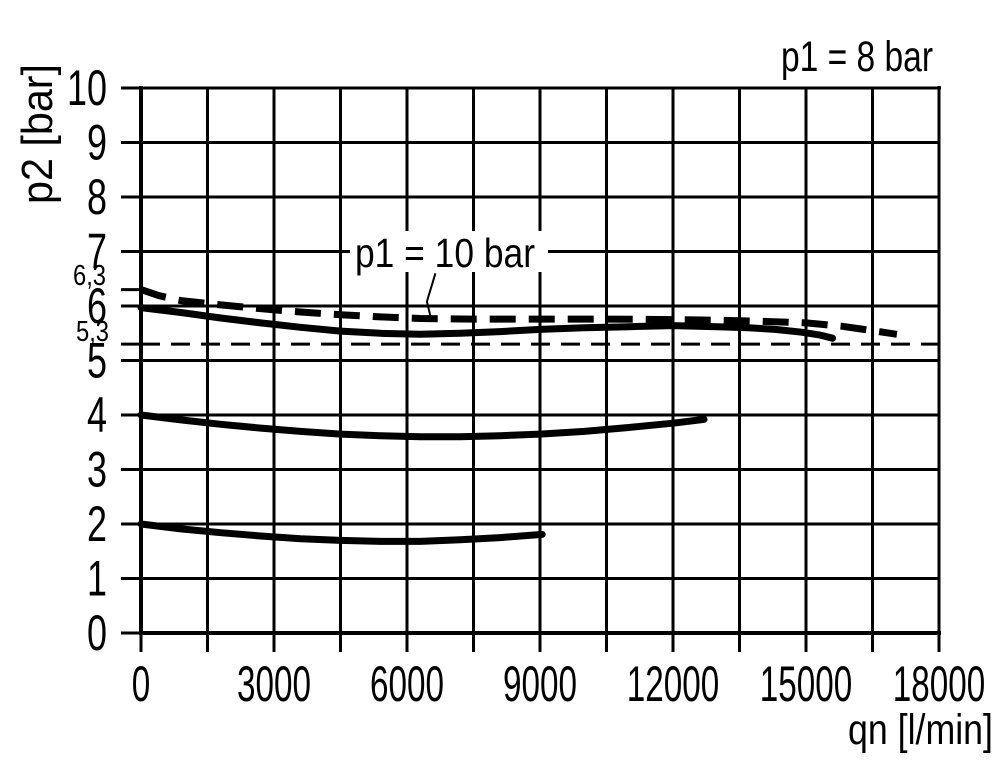 The image size is (1000, 764). Describe the element at coordinates (97, 252) in the screenshot. I see `y-tick-label: 7` at that location.